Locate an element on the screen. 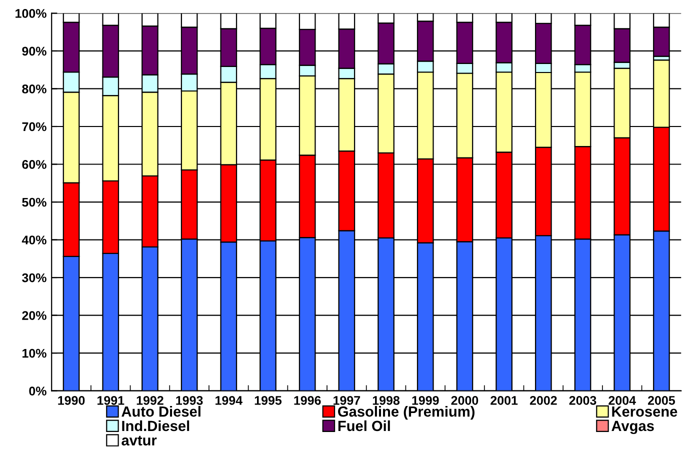 The height and width of the screenshot is (472, 688). x-tick-label: 1993 is located at coordinates (189, 400).